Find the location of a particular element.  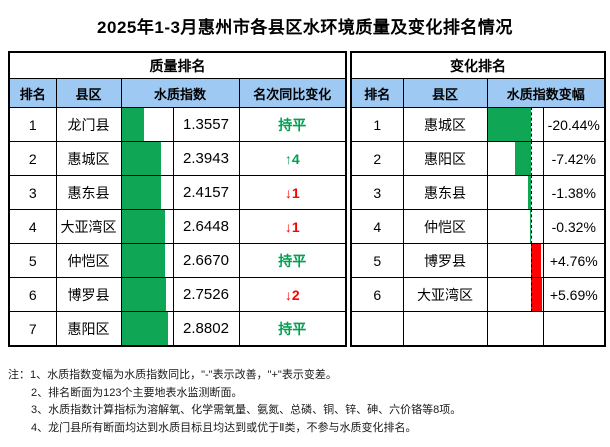

index-value-cell: 2.8802 is located at coordinates (206, 329).